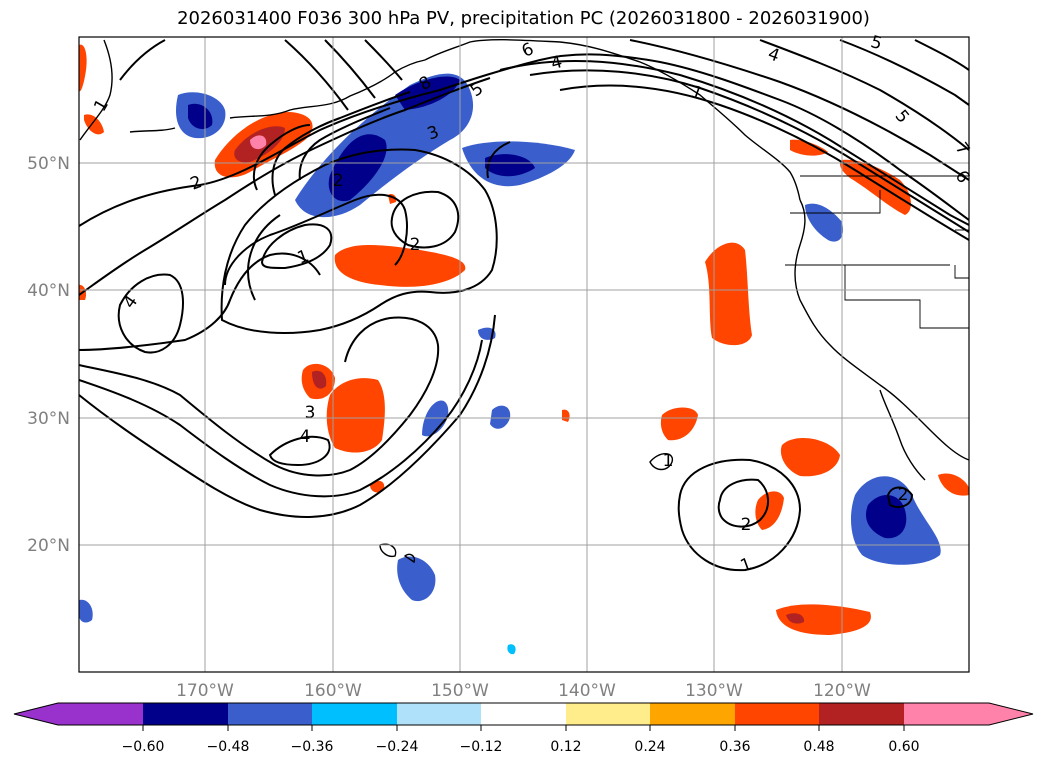  Describe the element at coordinates (228, 747) in the screenshot. I see `colorbar-tick-label: −0.48` at that location.